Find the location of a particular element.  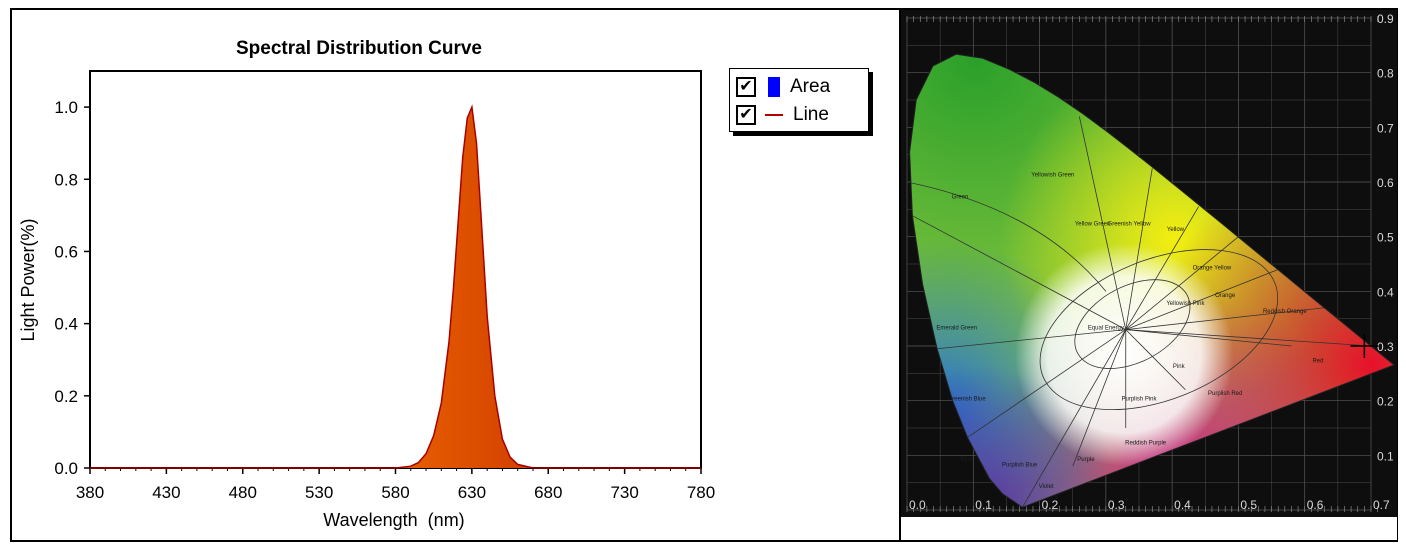

cie-x-tick-label: 0.7 is located at coordinates (1381, 505).